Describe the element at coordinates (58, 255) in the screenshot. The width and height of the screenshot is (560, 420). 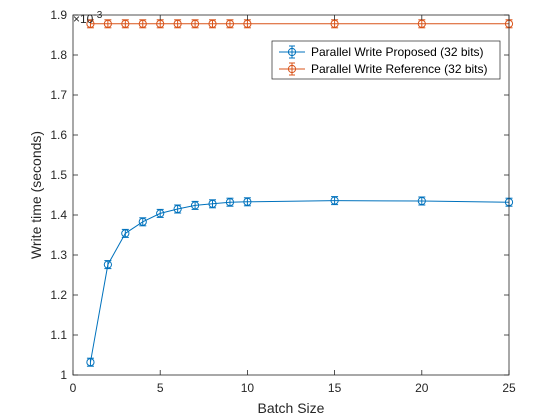
I see `y-tick-label: 1.3` at that location.